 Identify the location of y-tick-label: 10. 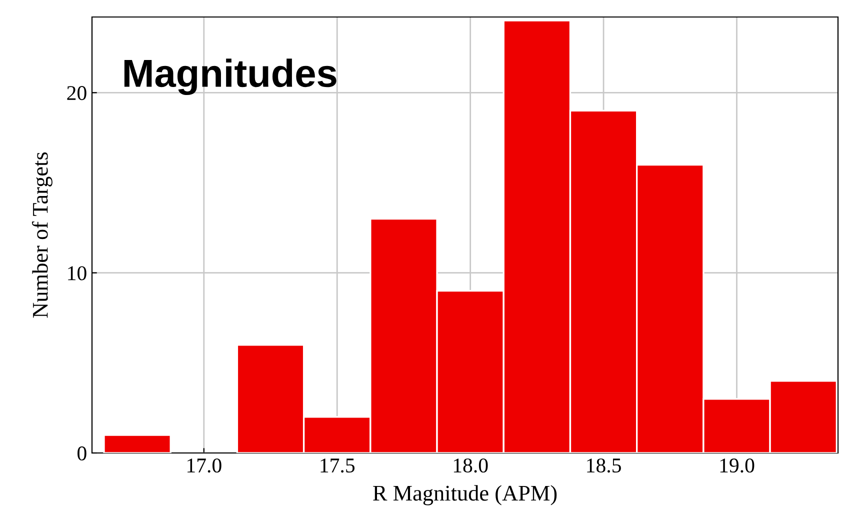
(77, 273).